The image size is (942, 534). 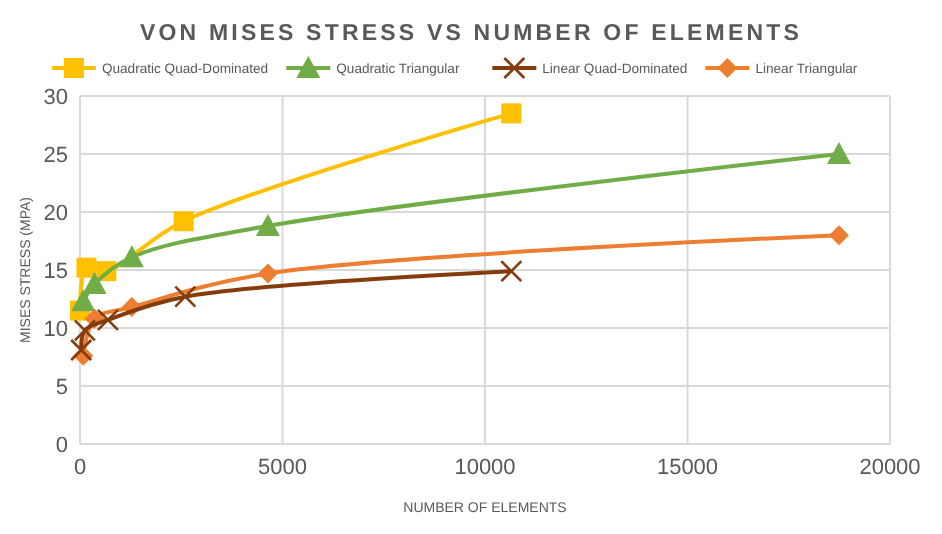 What do you see at coordinates (80, 468) in the screenshot?
I see `x-tick-label: 0` at bounding box center [80, 468].